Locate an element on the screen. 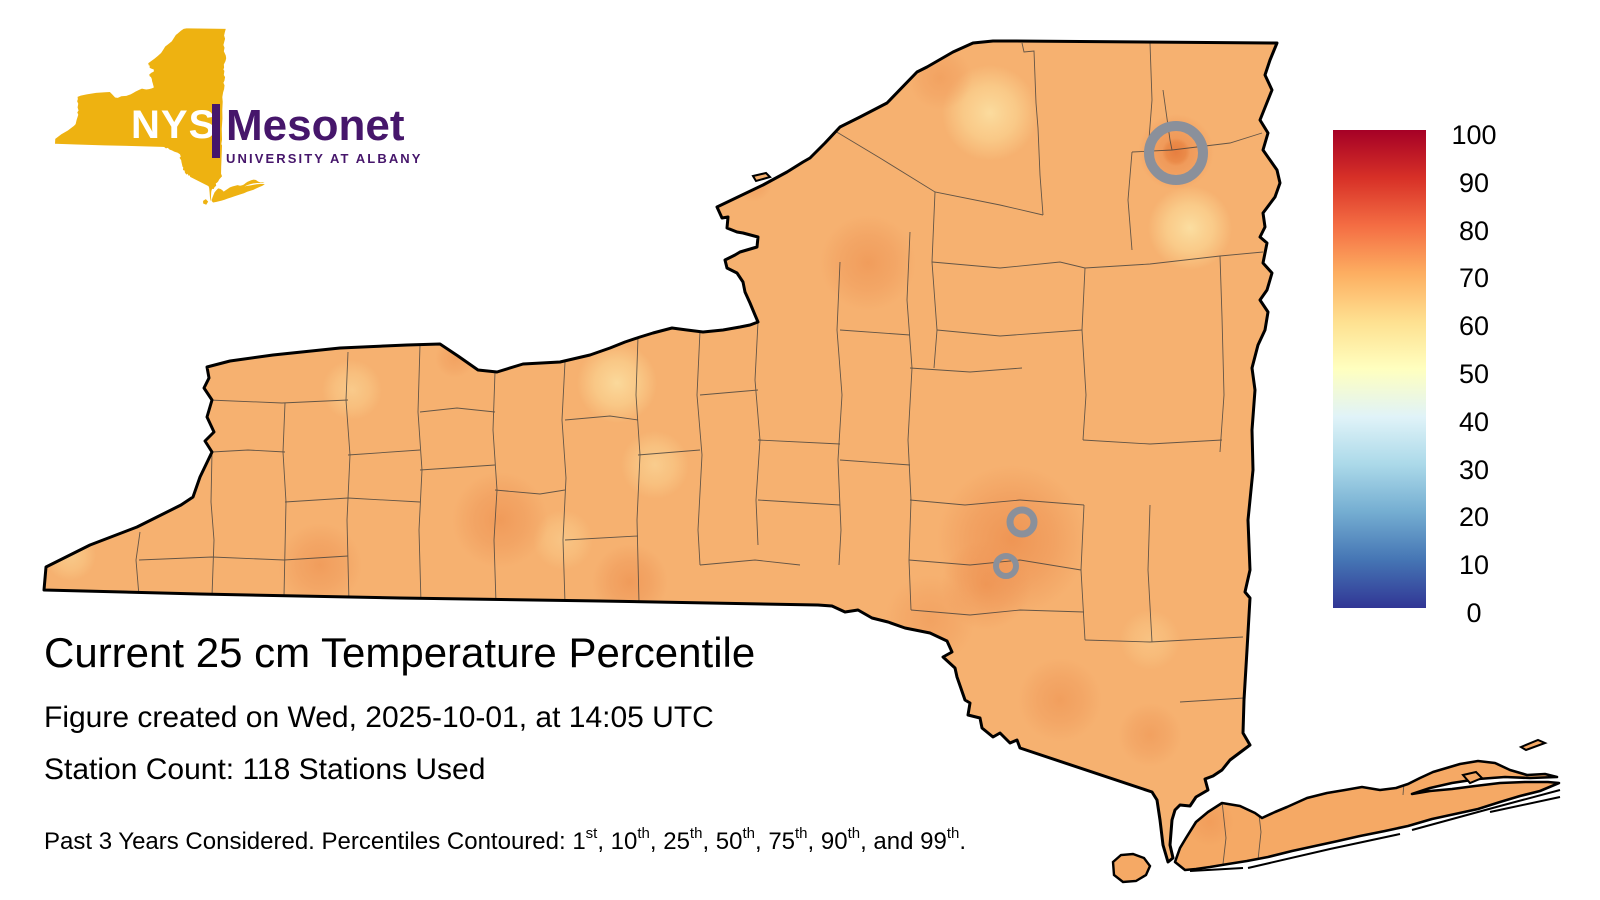 The image size is (1600, 900). plum-island is located at coordinates (1533, 745).